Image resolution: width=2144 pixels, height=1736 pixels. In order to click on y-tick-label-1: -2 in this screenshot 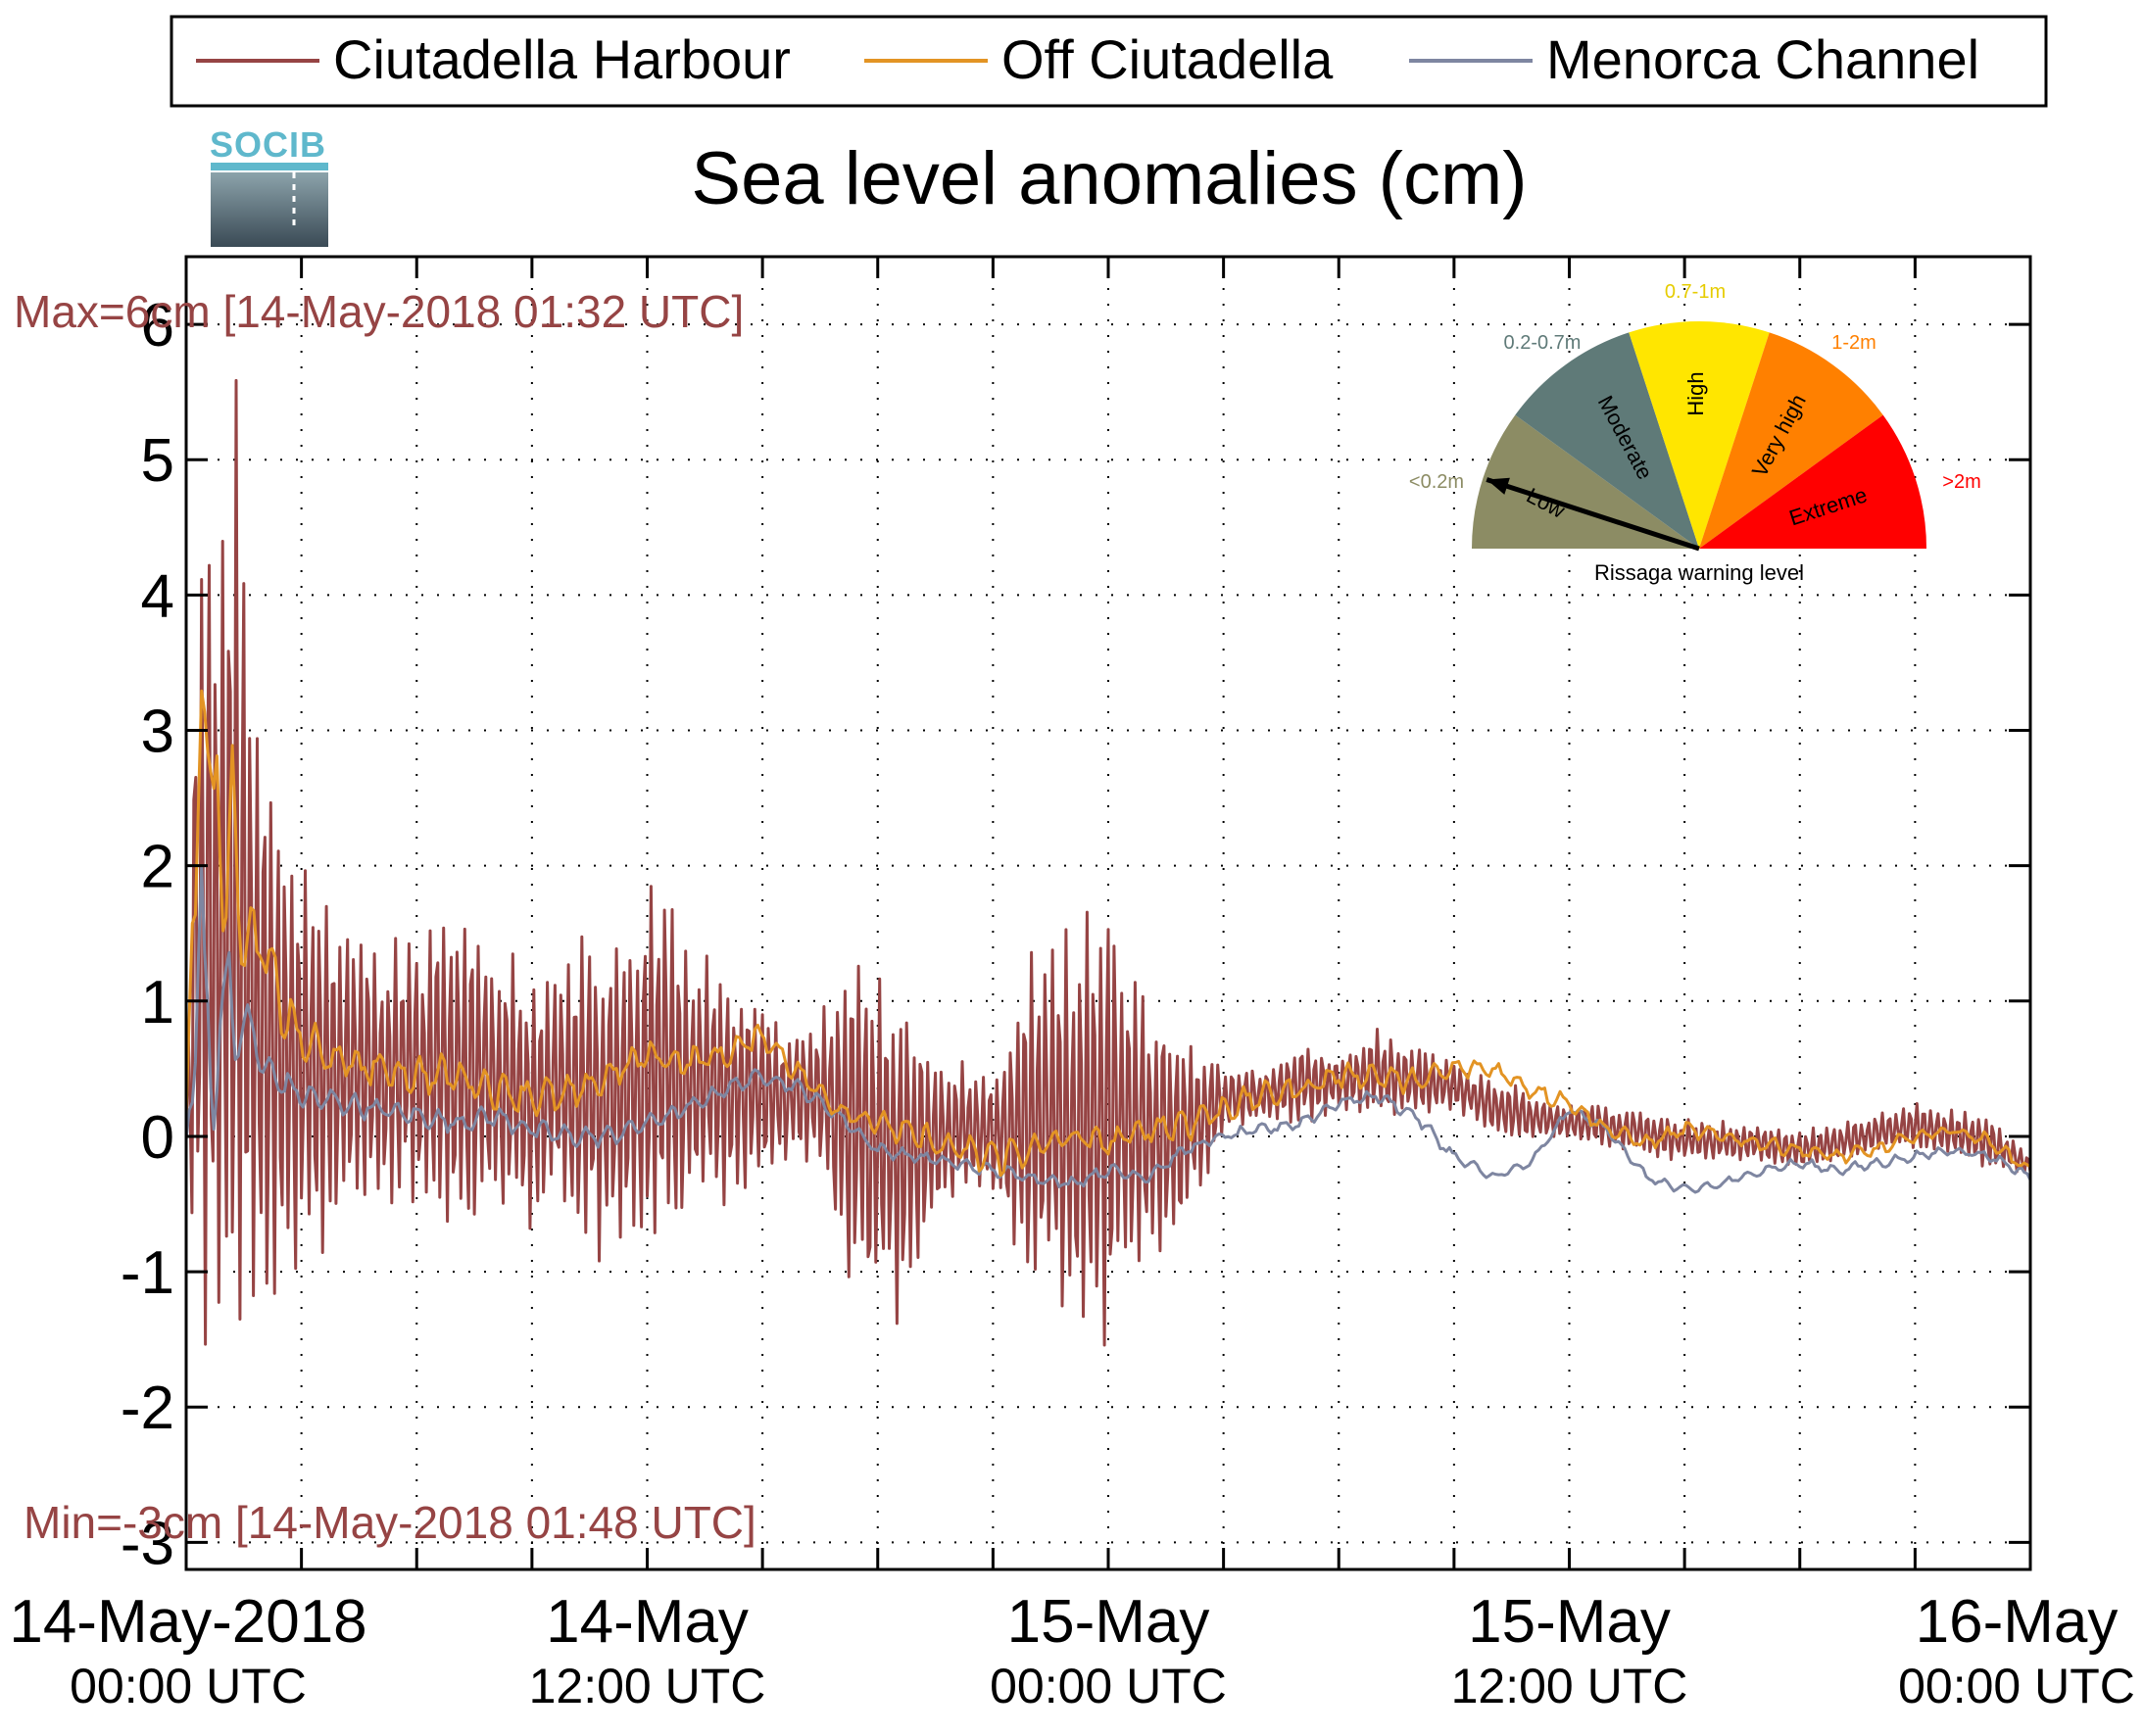, I will do `click(147, 1408)`.